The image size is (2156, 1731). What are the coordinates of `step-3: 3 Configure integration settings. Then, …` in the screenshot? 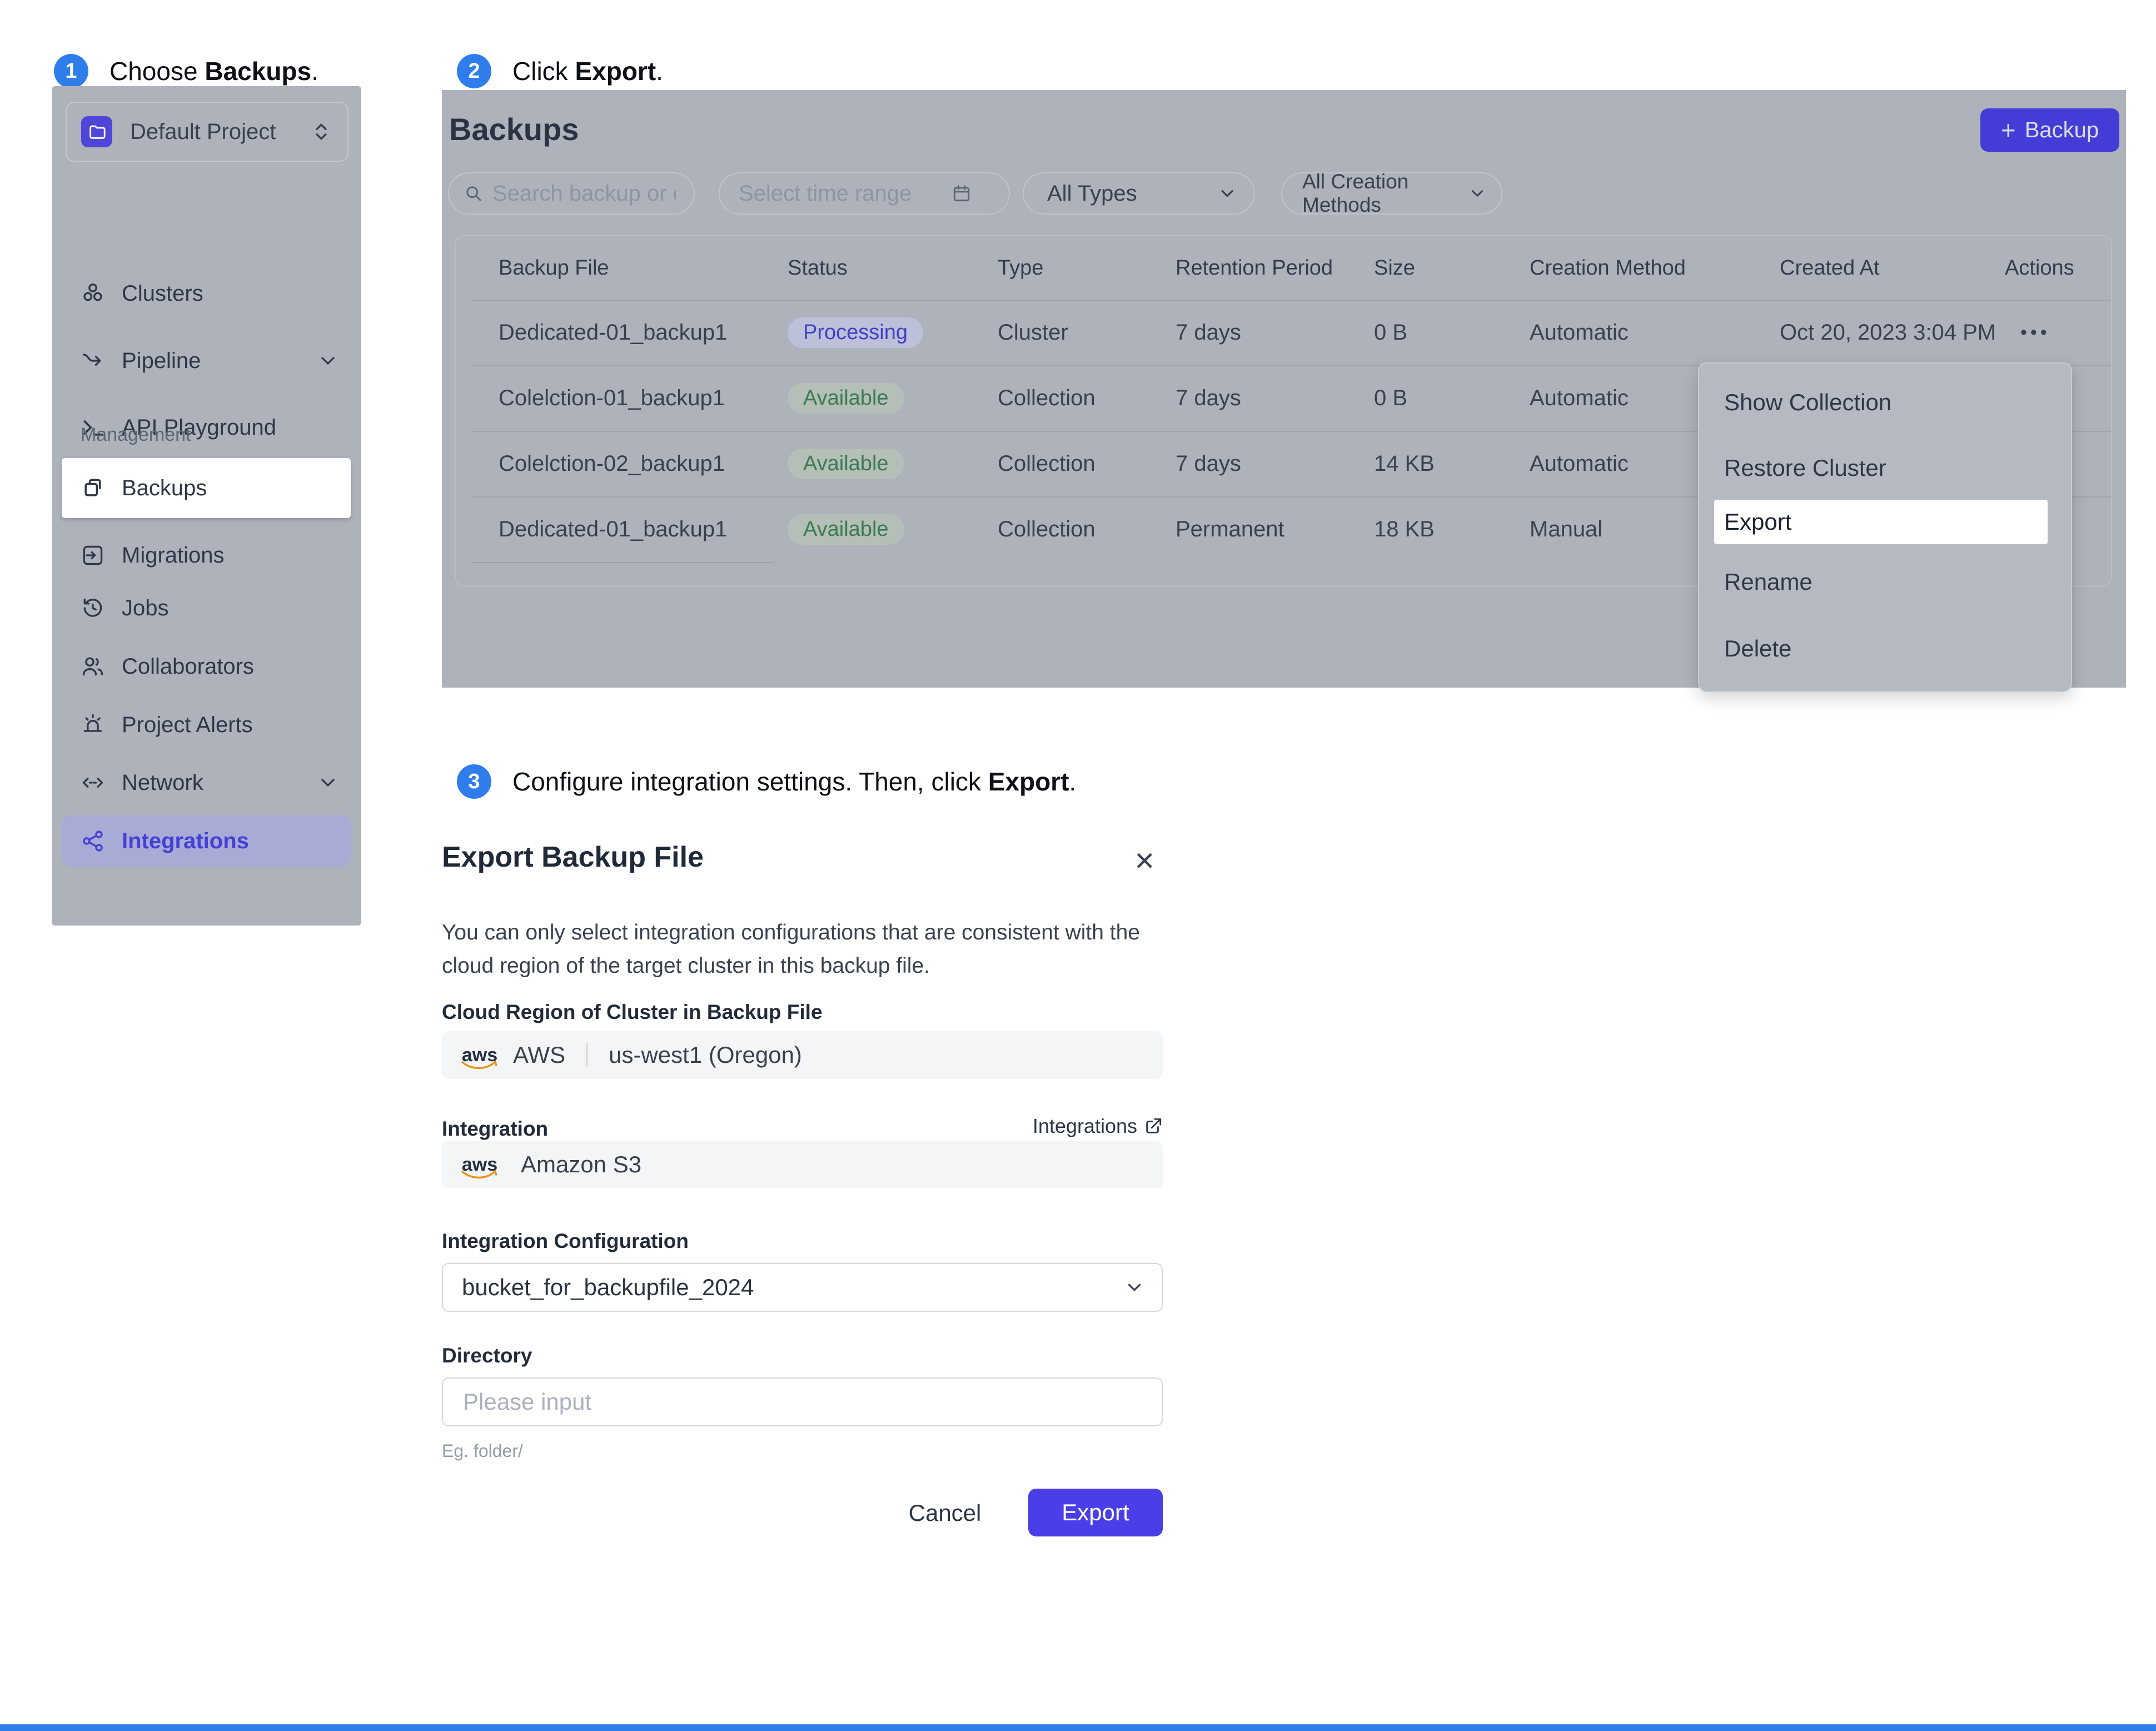 It's located at (766, 781).